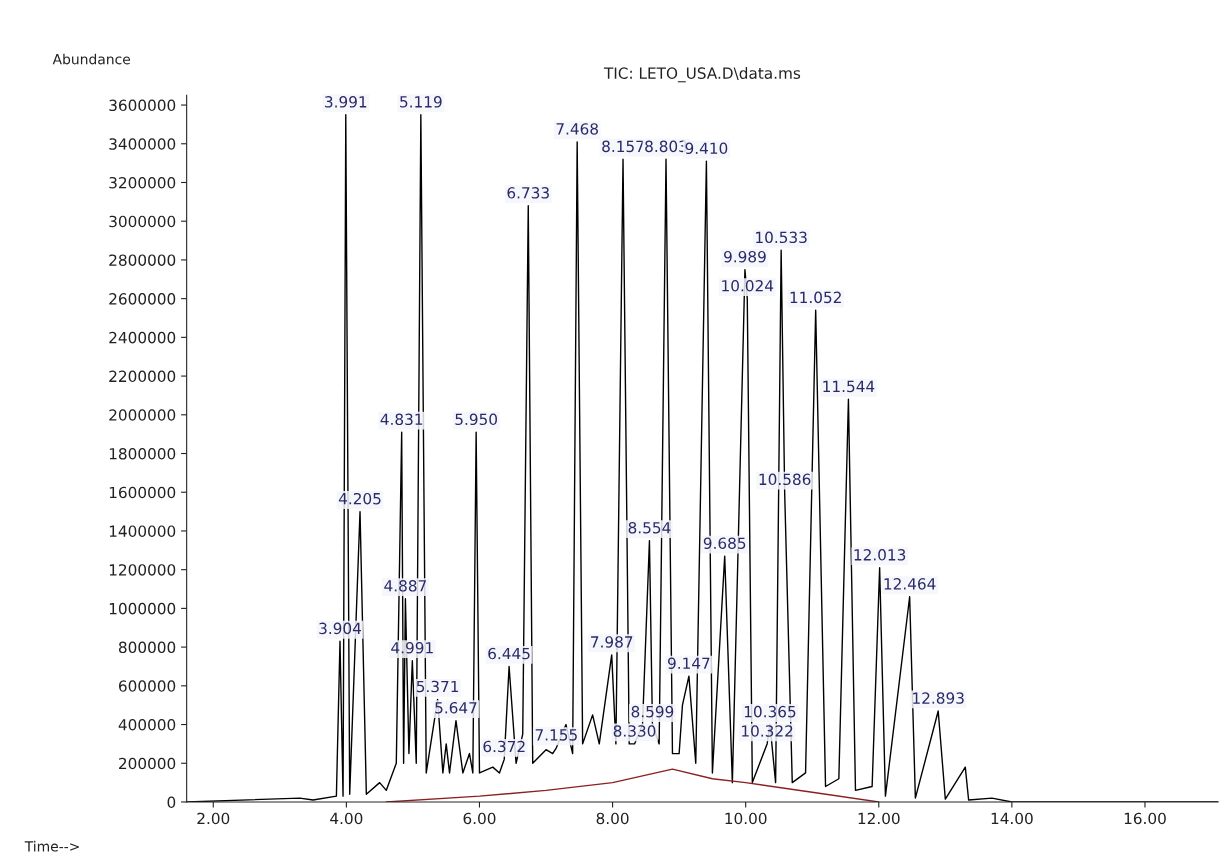 The image size is (1228, 867). I want to click on annotation: 8.554, so click(649, 527).